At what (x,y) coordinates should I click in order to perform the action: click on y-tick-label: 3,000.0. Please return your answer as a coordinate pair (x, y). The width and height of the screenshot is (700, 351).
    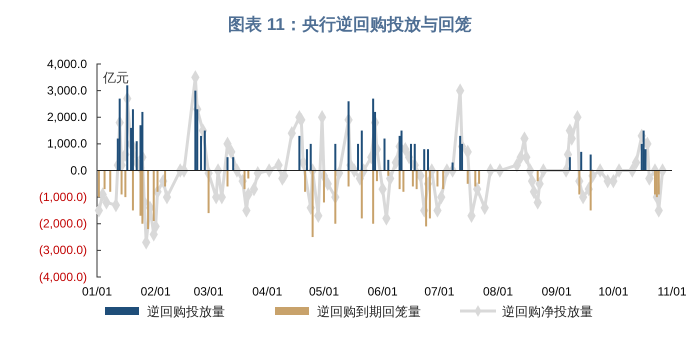
    Looking at the image, I should click on (67, 90).